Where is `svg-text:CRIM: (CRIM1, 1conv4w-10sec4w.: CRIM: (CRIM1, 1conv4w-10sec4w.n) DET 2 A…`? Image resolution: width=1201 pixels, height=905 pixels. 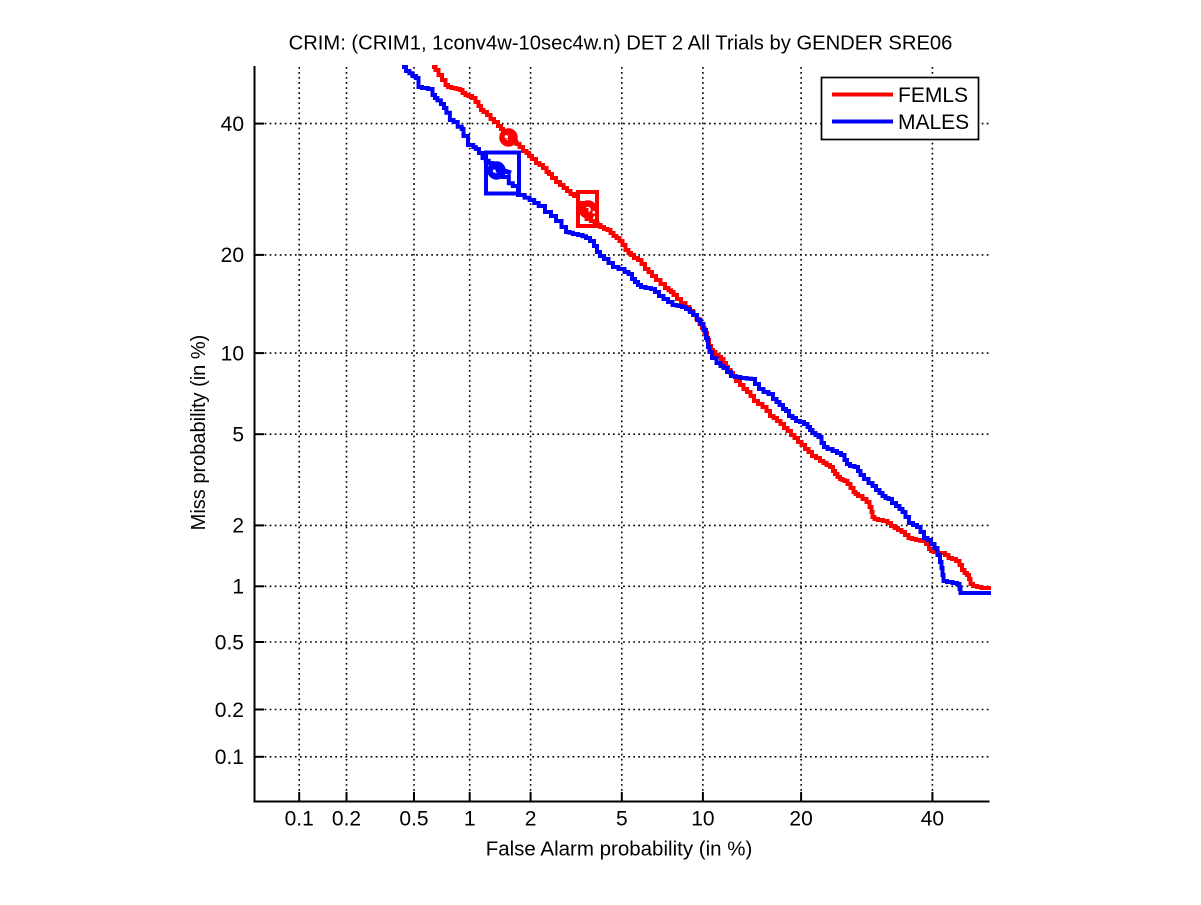 svg-text:CRIM: (CRIM1, 1conv4w-10sec4w.: CRIM: (CRIM1, 1conv4w-10sec4w.n) DET 2 A… is located at coordinates (621, 44).